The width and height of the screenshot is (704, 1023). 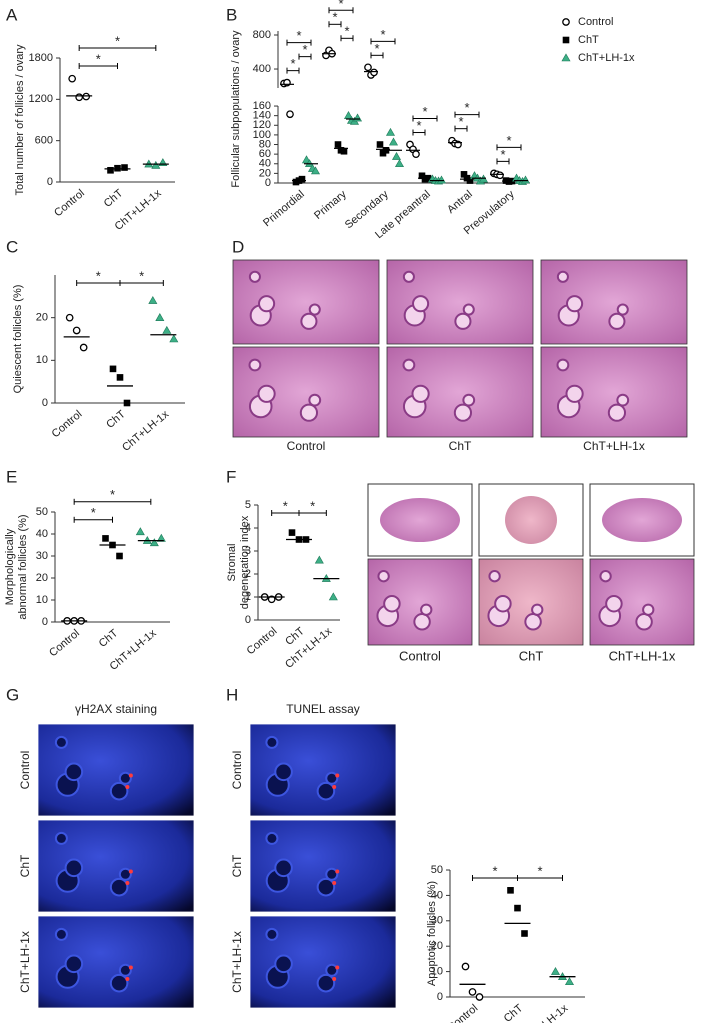 I want to click on row-label: ChT, so click(x=237, y=865).